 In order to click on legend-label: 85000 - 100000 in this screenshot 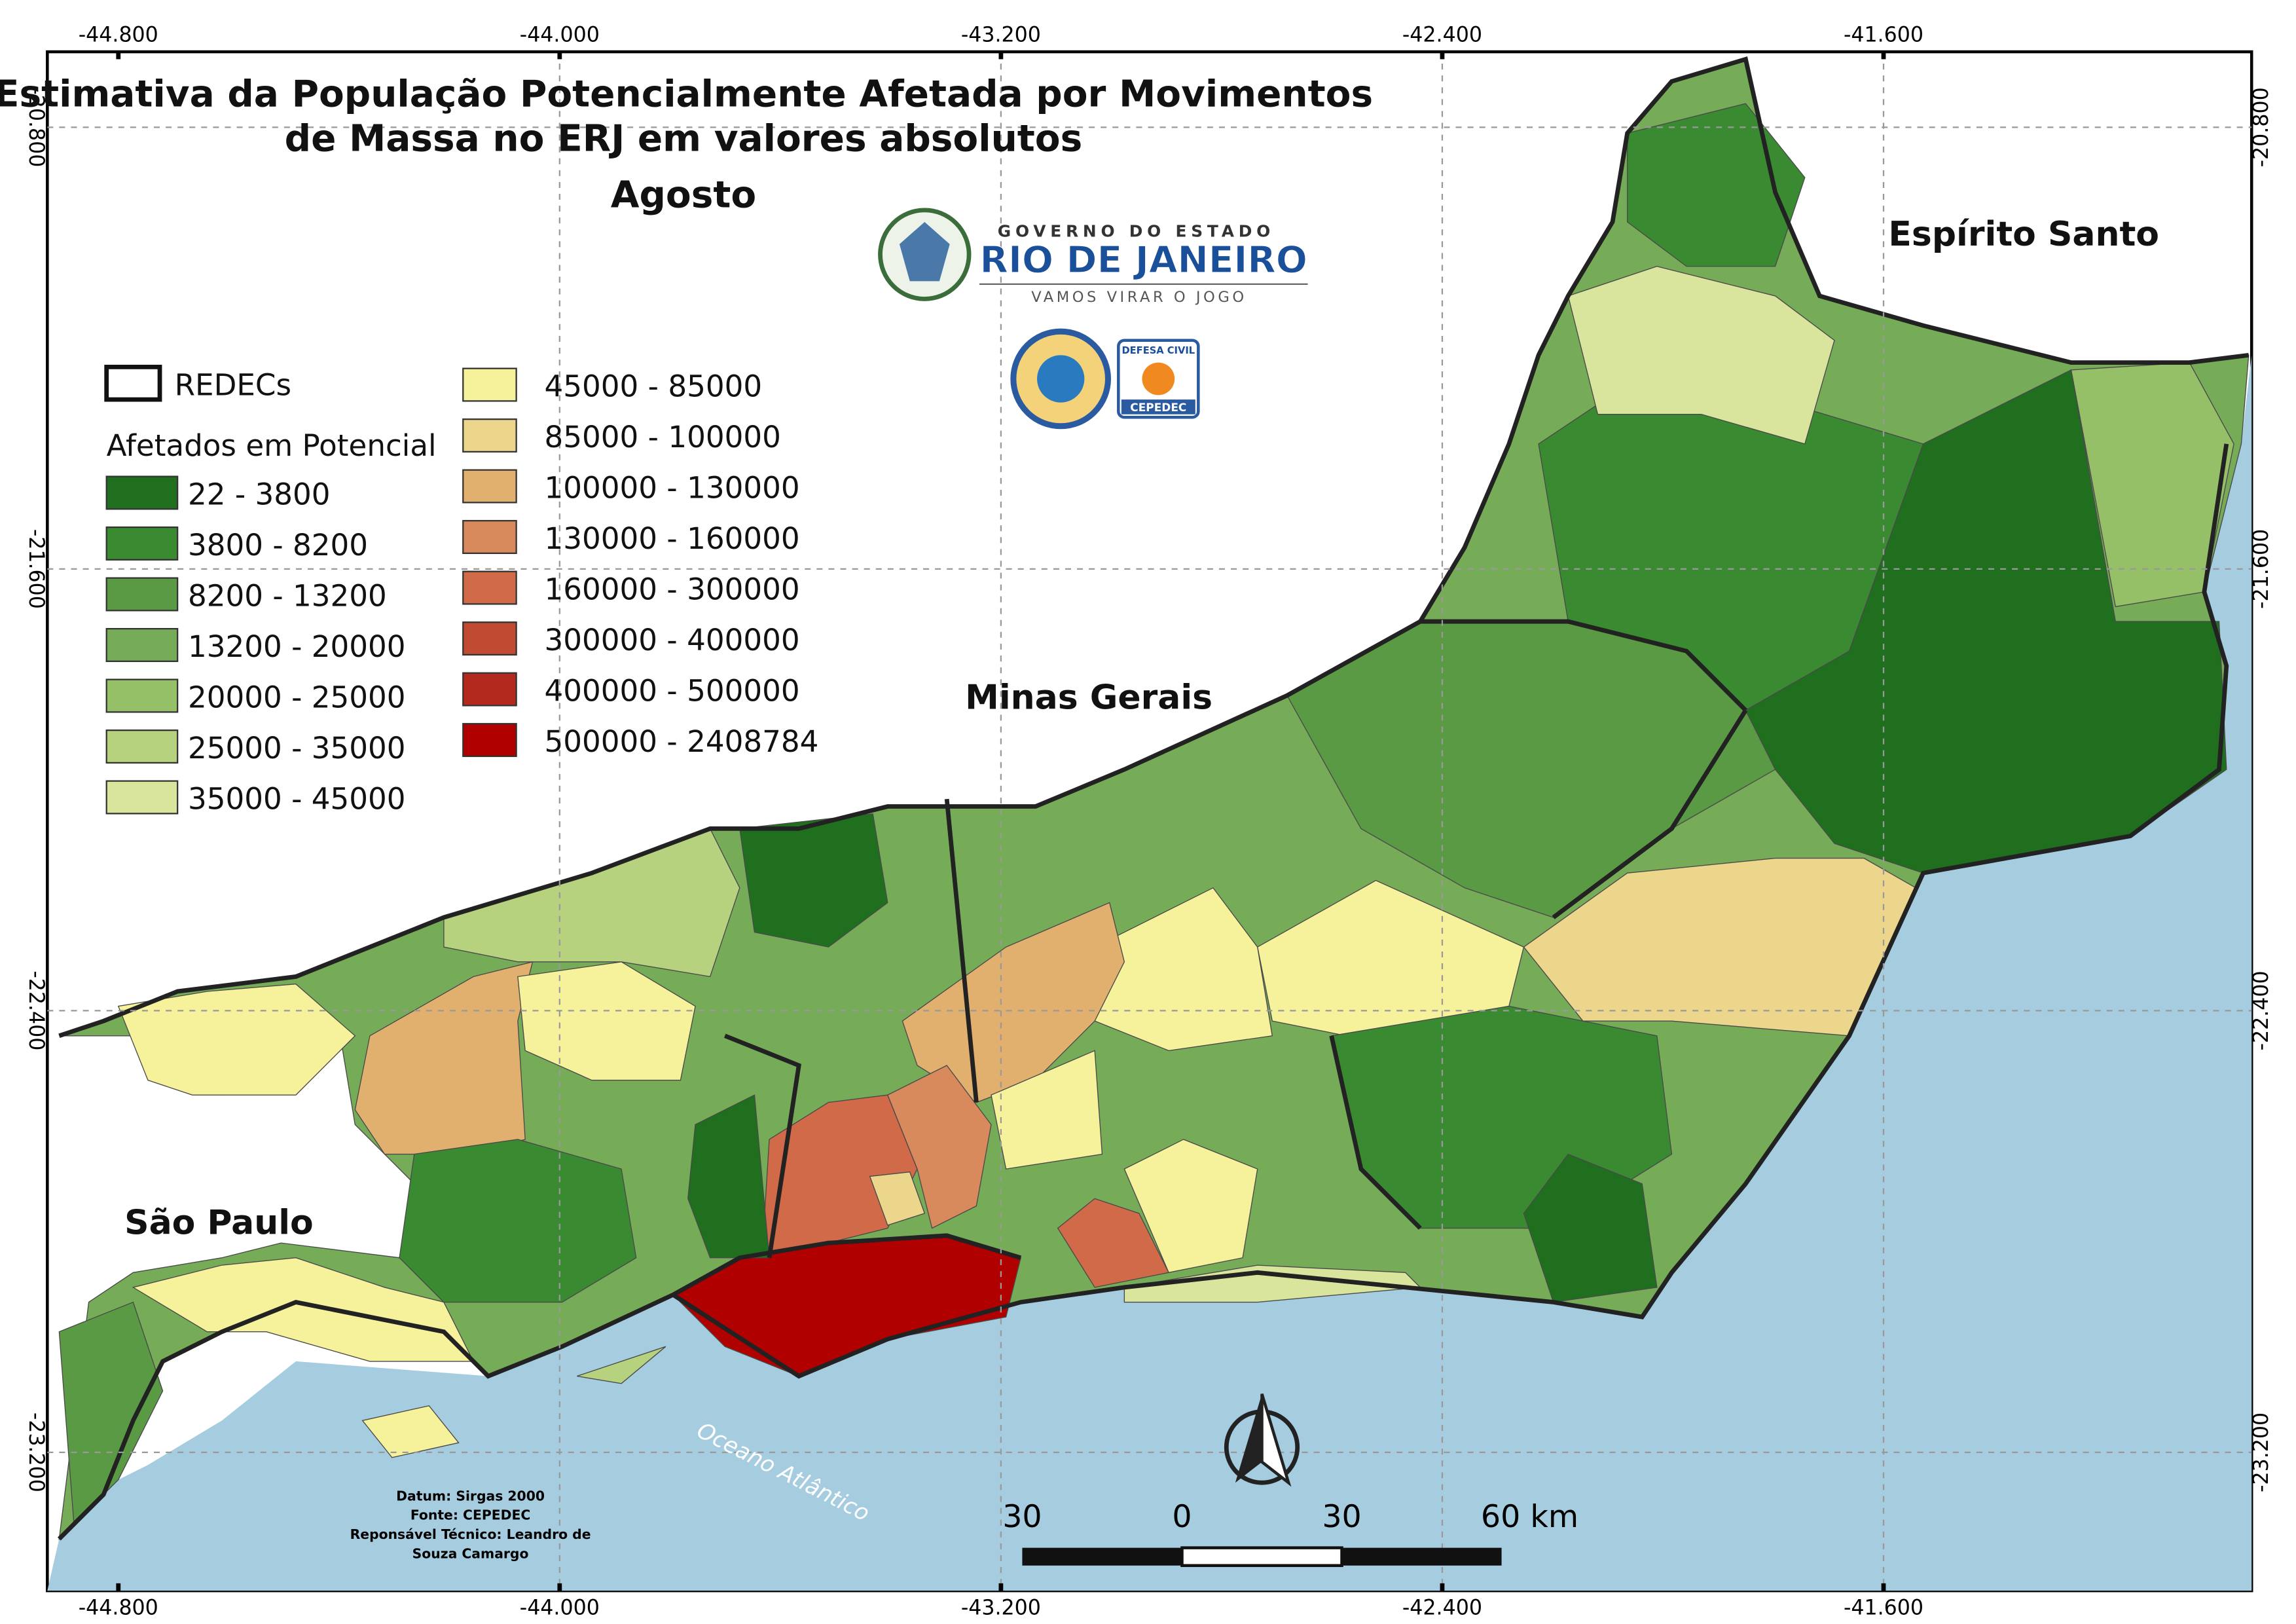, I will do `click(663, 437)`.